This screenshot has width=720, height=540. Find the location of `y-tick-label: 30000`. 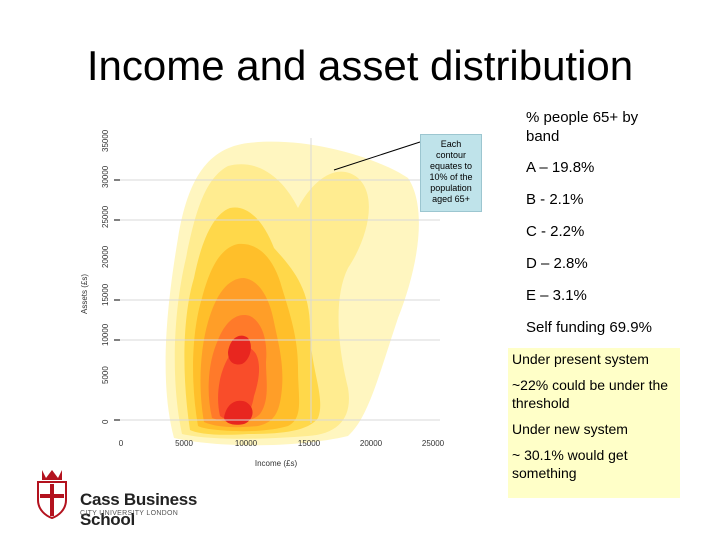

y-tick-label: 30000 is located at coordinates (105, 176).